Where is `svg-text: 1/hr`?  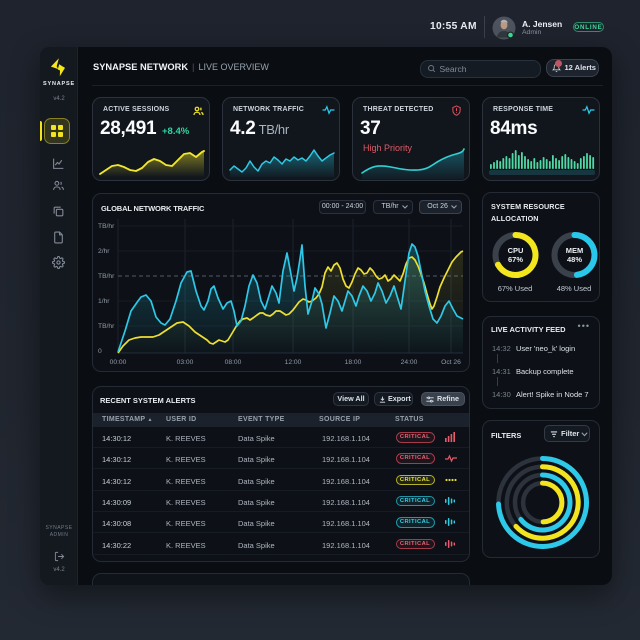 svg-text: 1/hr is located at coordinates (104, 301).